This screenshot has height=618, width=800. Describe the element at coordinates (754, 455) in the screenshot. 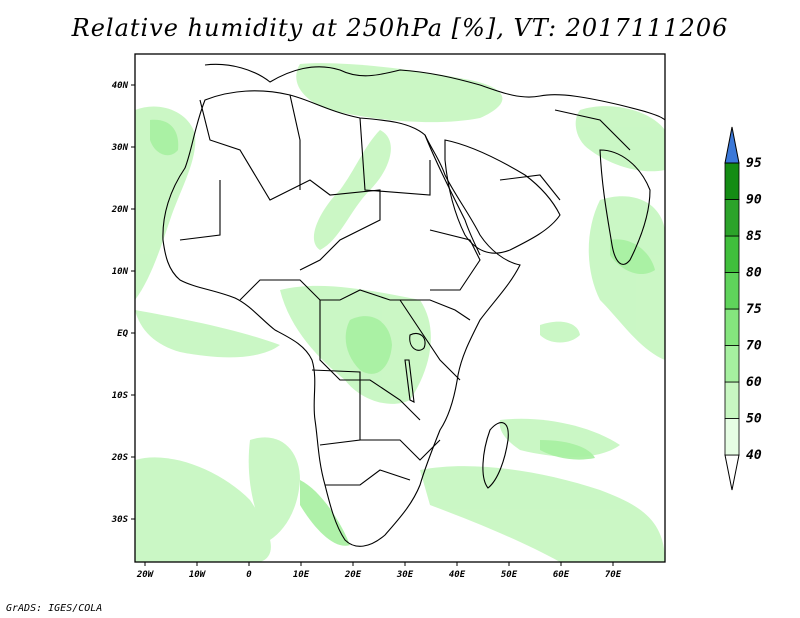

I see `colorbar-label: 40` at that location.